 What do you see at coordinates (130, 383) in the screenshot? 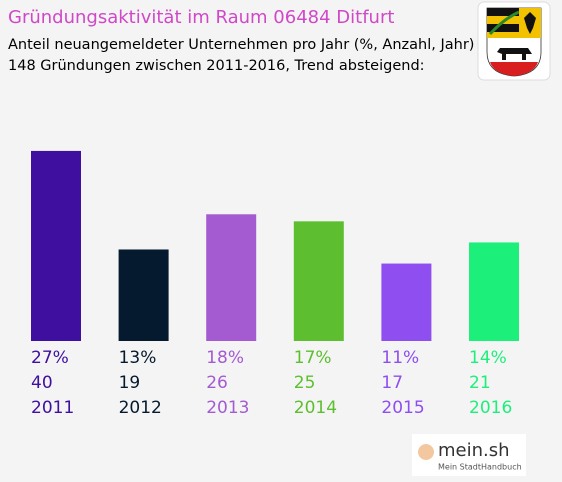
I see `count-label: 19` at bounding box center [130, 383].